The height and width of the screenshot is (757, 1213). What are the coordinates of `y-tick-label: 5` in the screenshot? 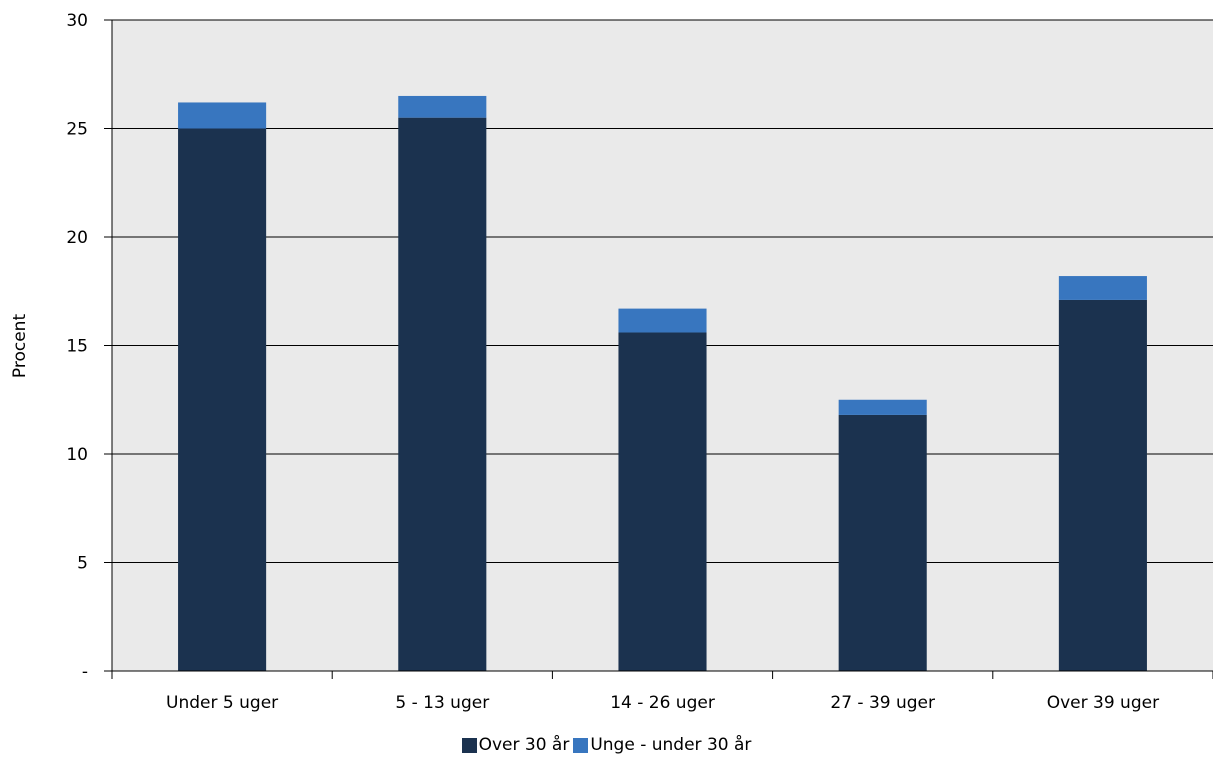 It's located at (82, 564).